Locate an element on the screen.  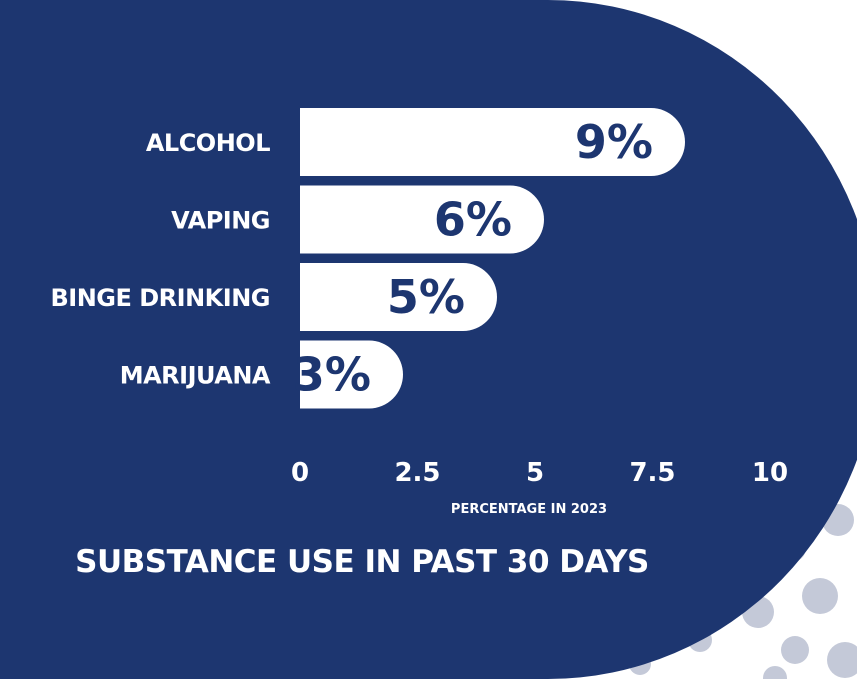
bar-value-label: 5% is located at coordinates (426, 297).